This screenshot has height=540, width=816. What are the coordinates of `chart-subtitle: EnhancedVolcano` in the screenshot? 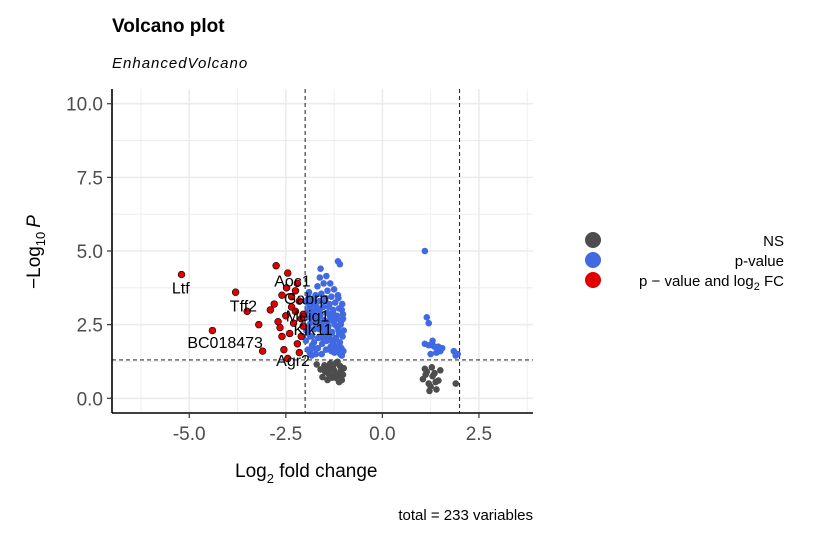 It's located at (180, 63).